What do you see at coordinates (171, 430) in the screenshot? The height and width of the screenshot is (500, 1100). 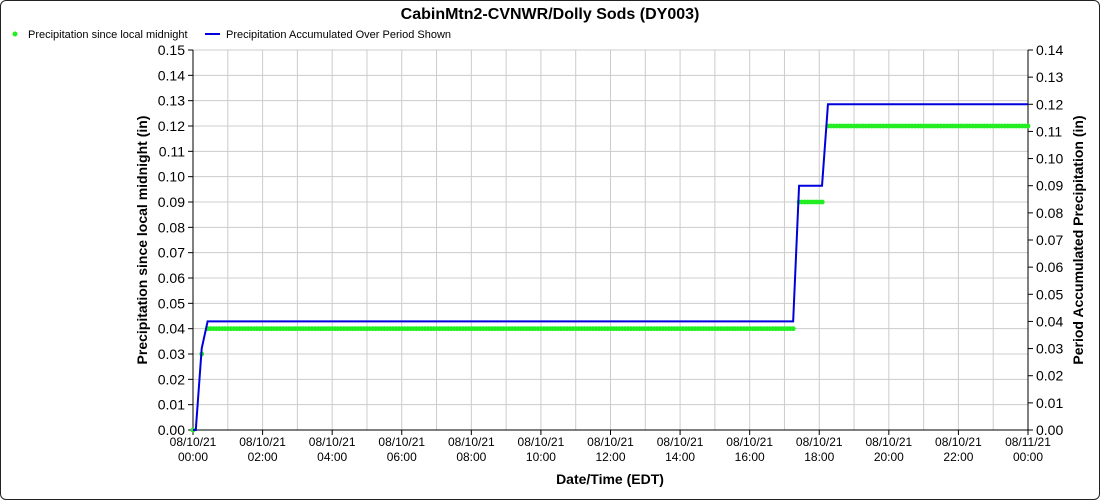 I see `left-tick-label: 0.00` at bounding box center [171, 430].